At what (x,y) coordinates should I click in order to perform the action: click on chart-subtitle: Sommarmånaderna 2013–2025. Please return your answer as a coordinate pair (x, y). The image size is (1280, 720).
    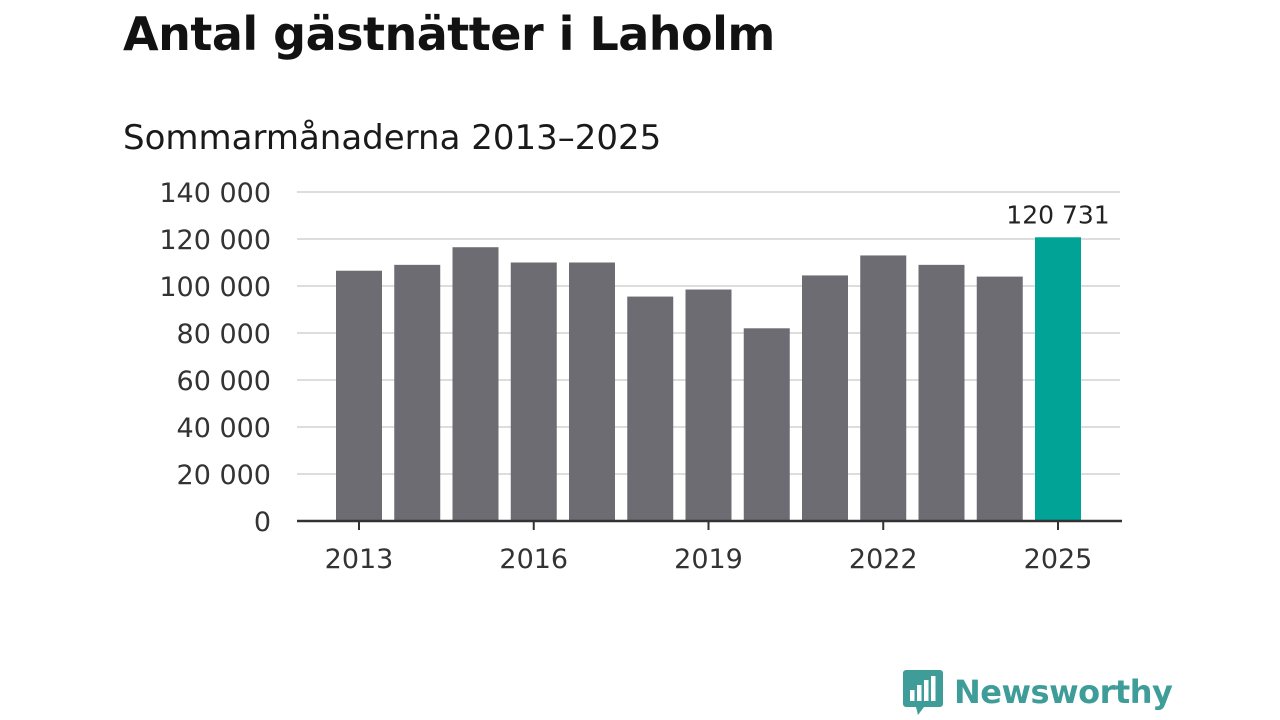
    Looking at the image, I should click on (392, 138).